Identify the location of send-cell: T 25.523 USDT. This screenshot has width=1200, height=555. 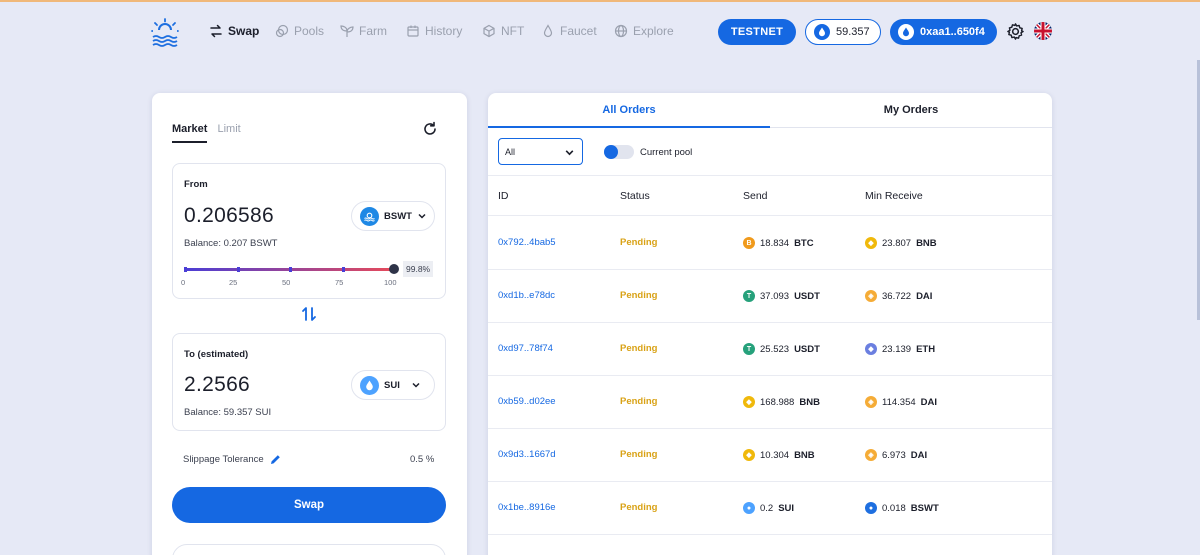
(781, 349).